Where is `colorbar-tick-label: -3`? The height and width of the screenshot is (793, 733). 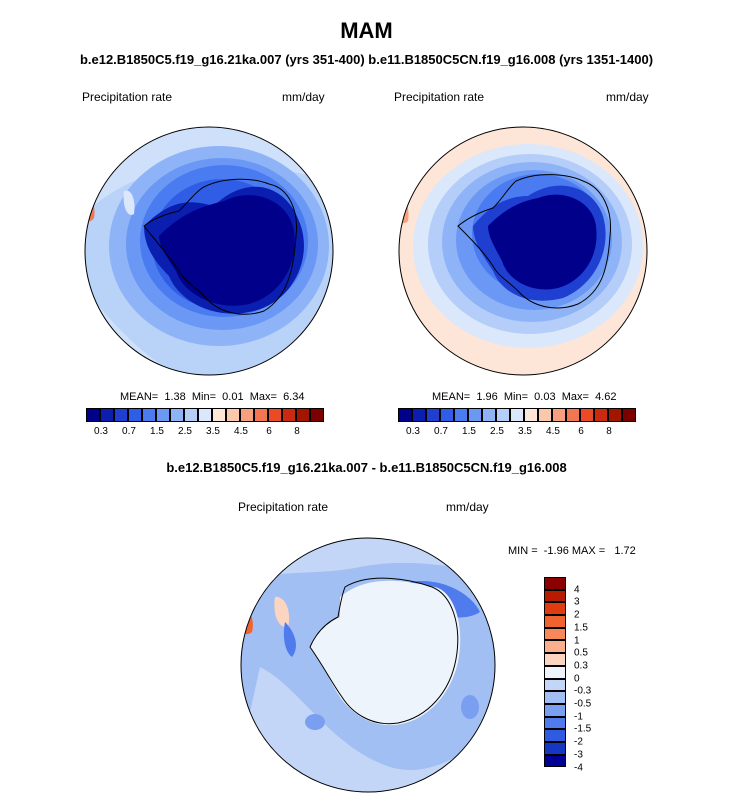 colorbar-tick-label: -3 is located at coordinates (578, 755).